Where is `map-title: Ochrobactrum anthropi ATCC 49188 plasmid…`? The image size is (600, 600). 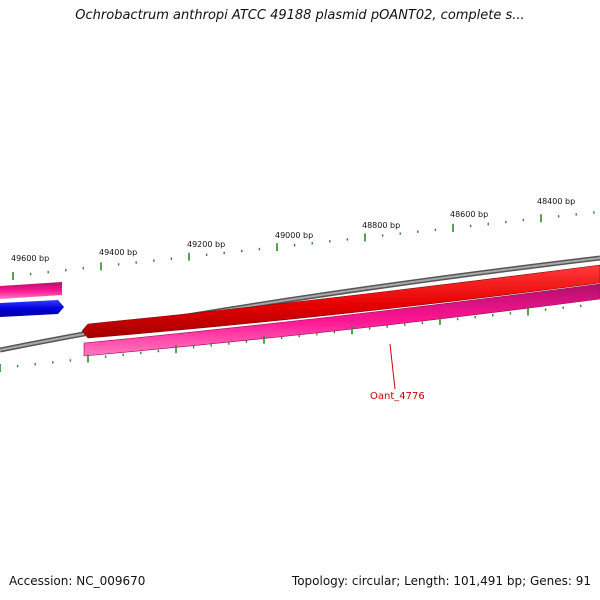
map-title: Ochrobactrum anthropi ATCC 49188 plasmid… is located at coordinates (300, 15).